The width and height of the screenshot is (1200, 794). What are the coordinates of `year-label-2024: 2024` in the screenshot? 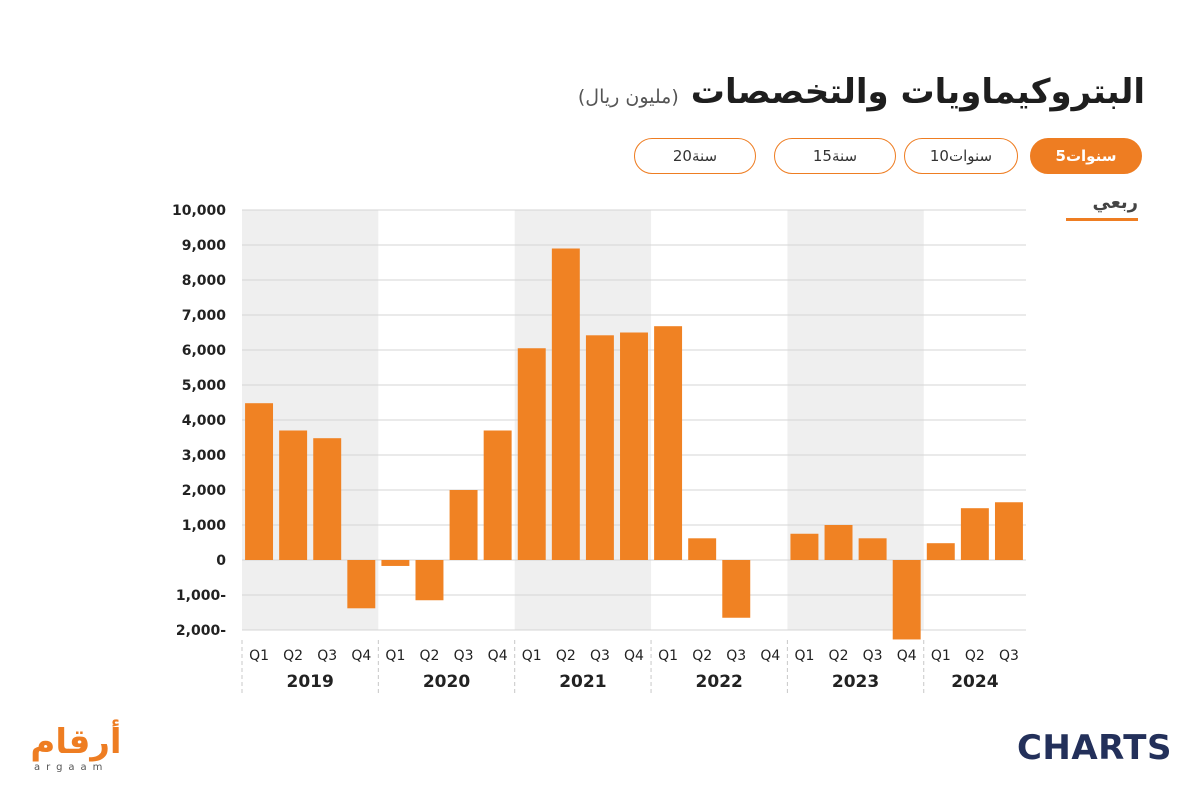 It's located at (974, 682).